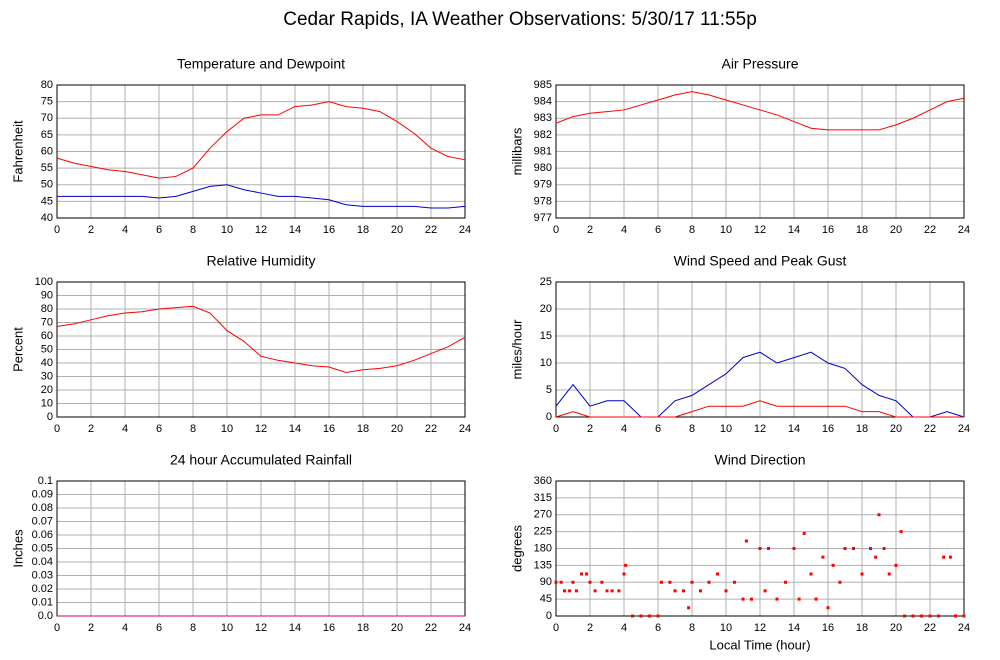 The height and width of the screenshot is (660, 1000). I want to click on y-tick-label: 985, so click(543, 85).